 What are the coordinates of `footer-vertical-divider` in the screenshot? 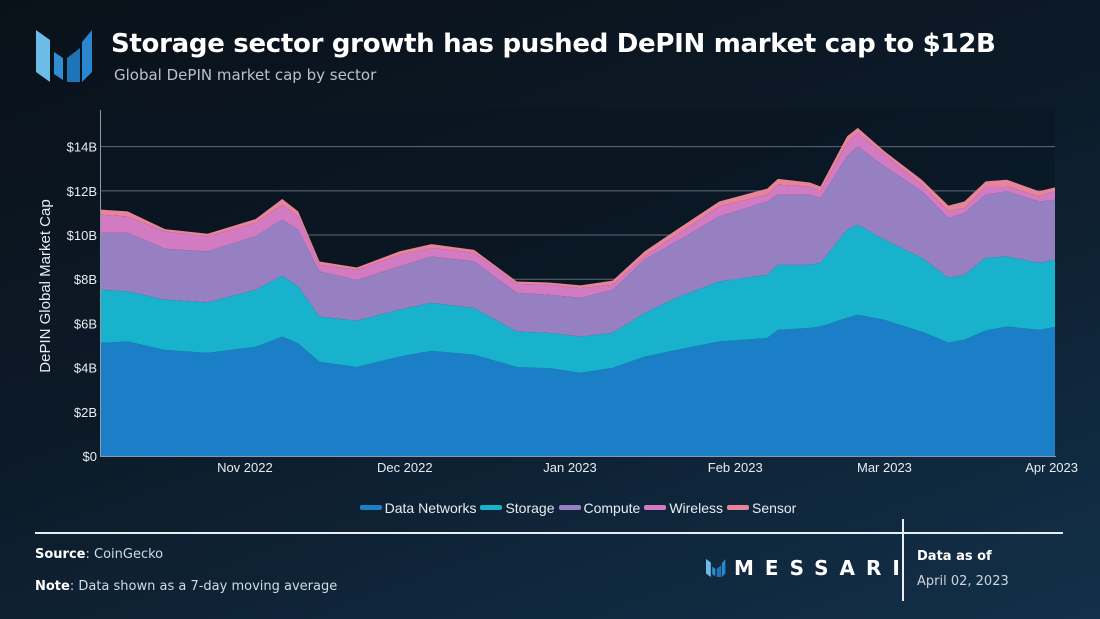 It's located at (903, 560).